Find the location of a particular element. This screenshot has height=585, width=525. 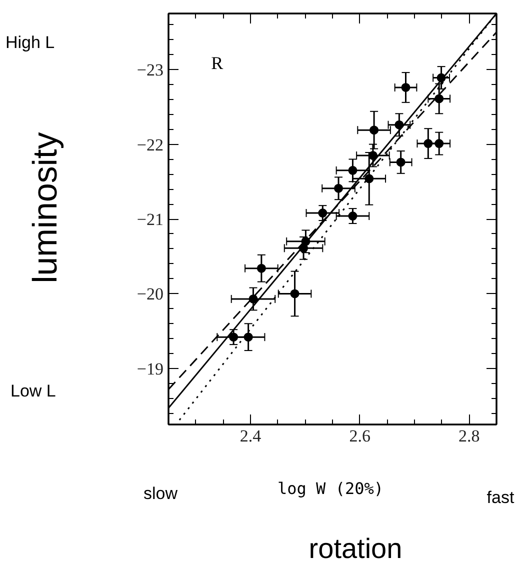

y-tick-label: −20 is located at coordinates (150, 294).